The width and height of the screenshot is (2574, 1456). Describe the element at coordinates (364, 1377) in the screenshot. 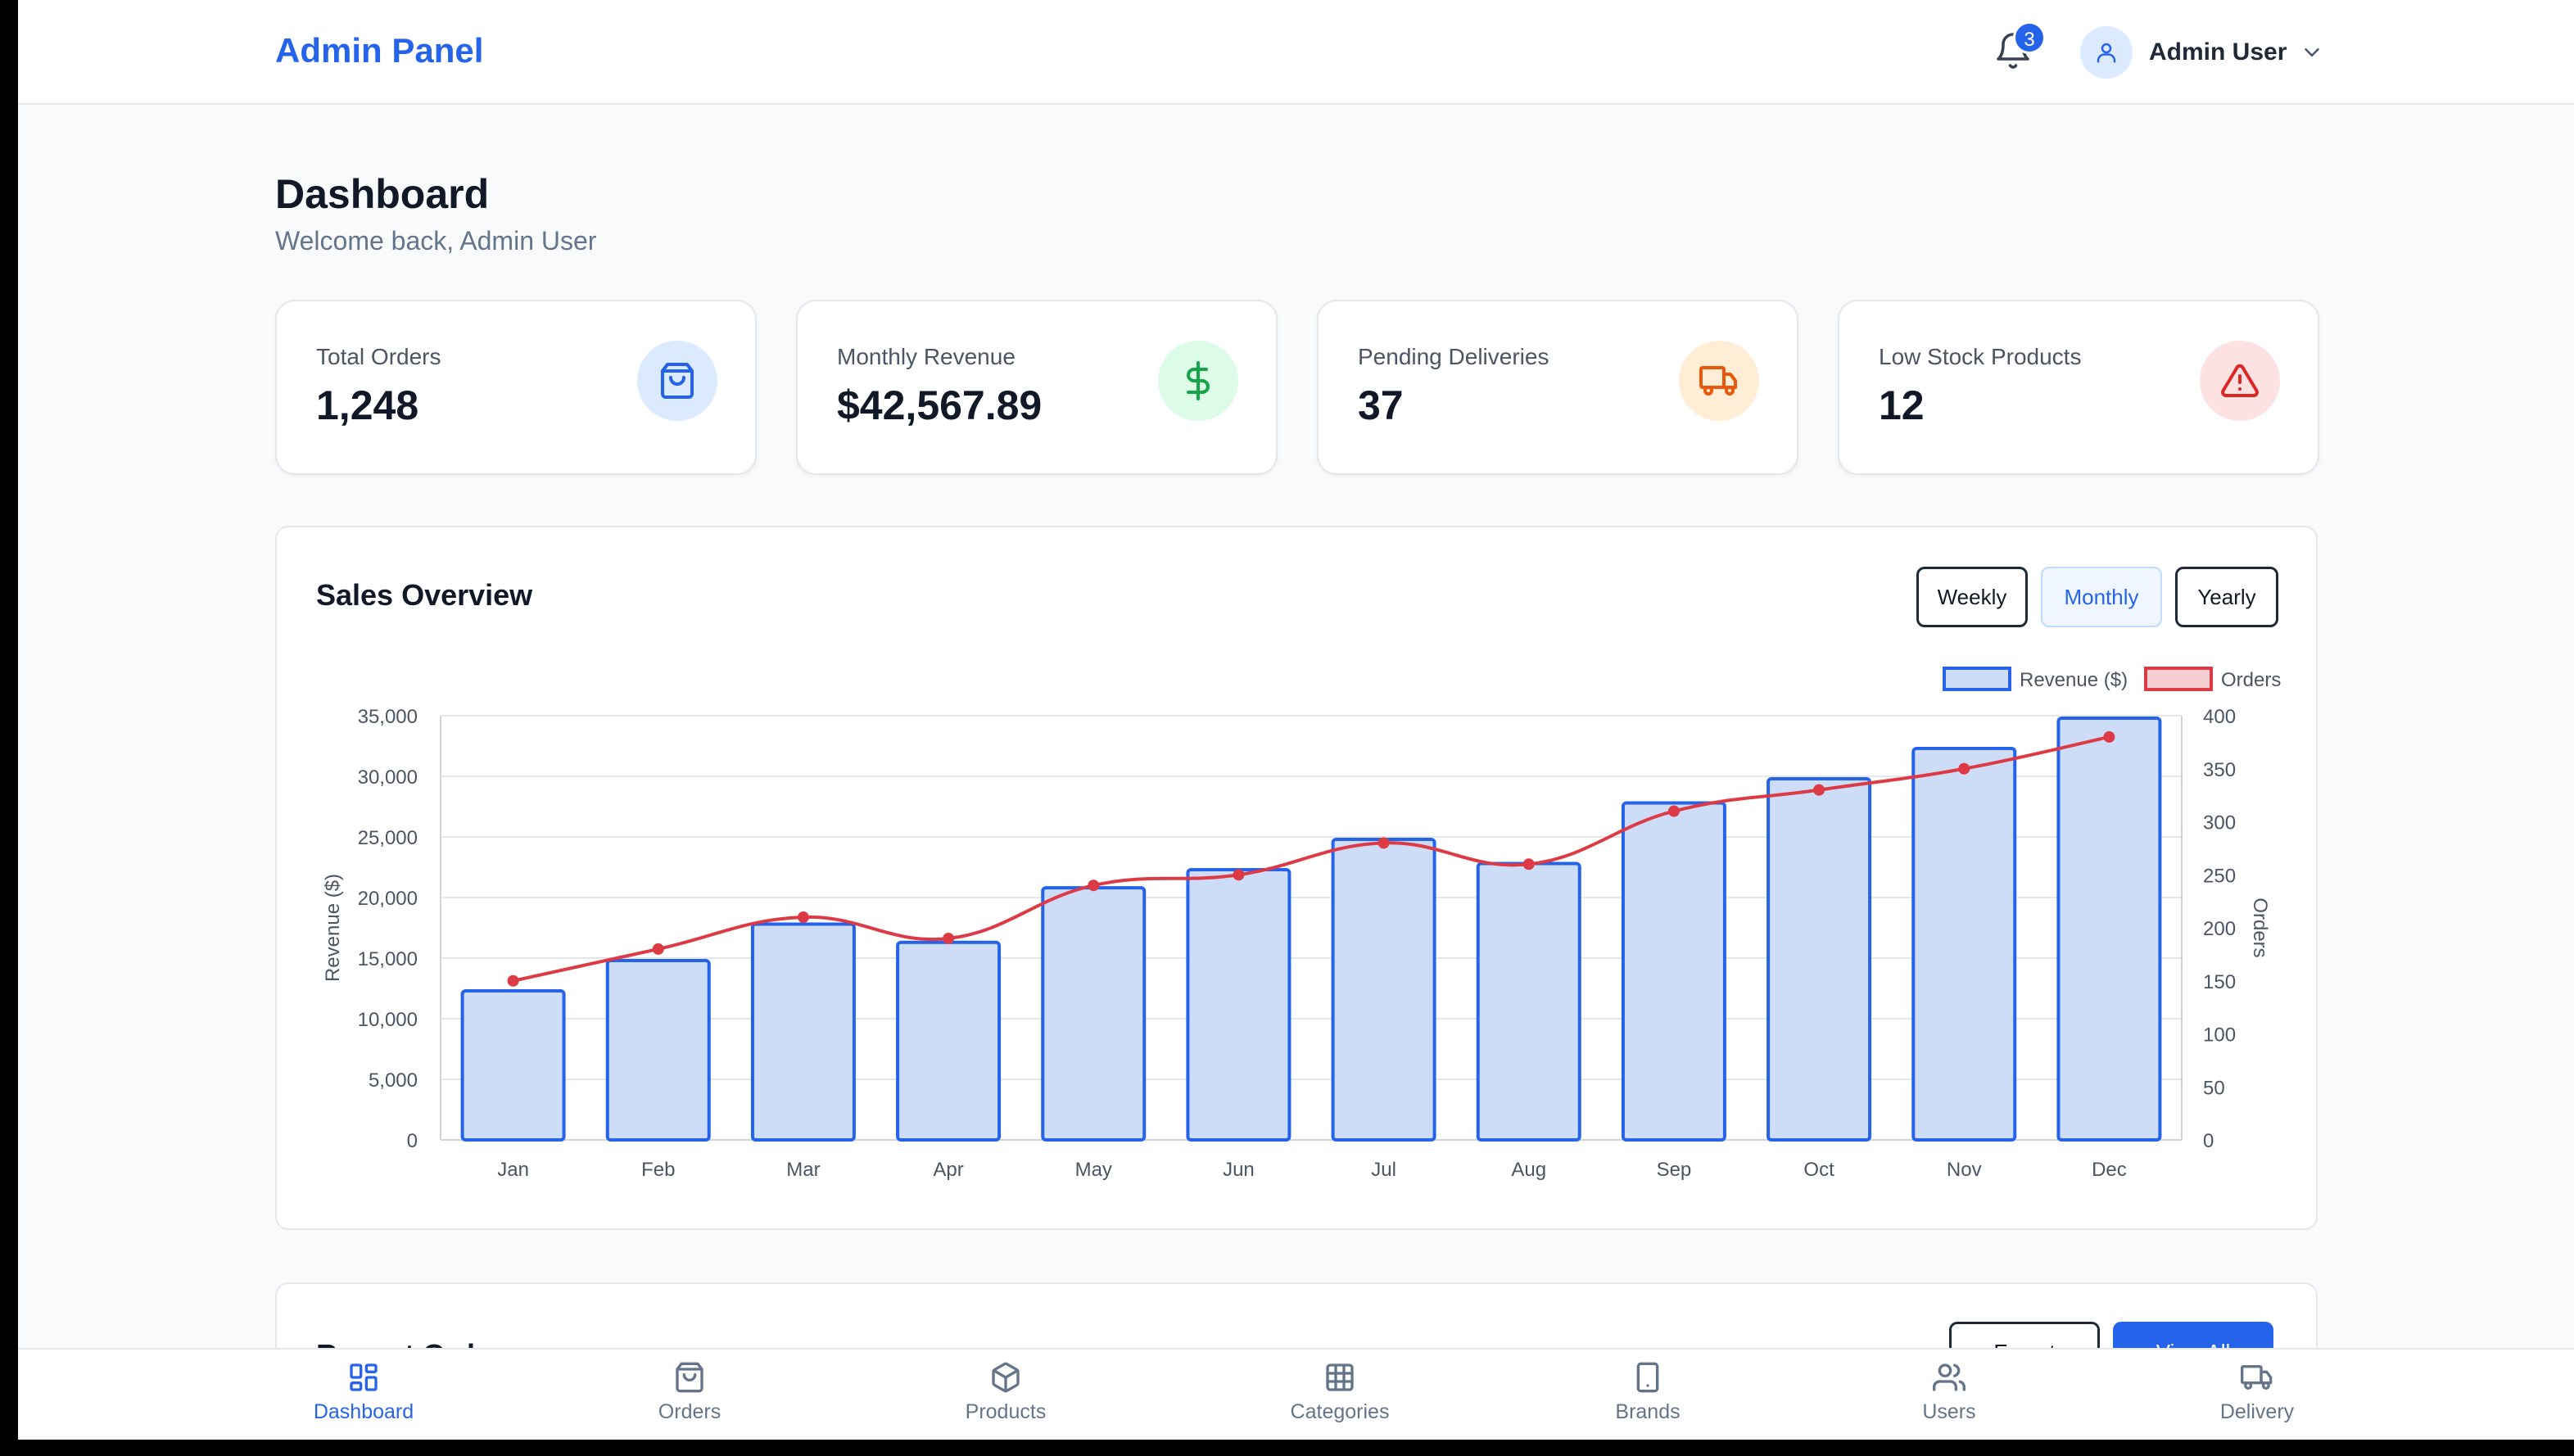

I see `dashboard-icon` at that location.